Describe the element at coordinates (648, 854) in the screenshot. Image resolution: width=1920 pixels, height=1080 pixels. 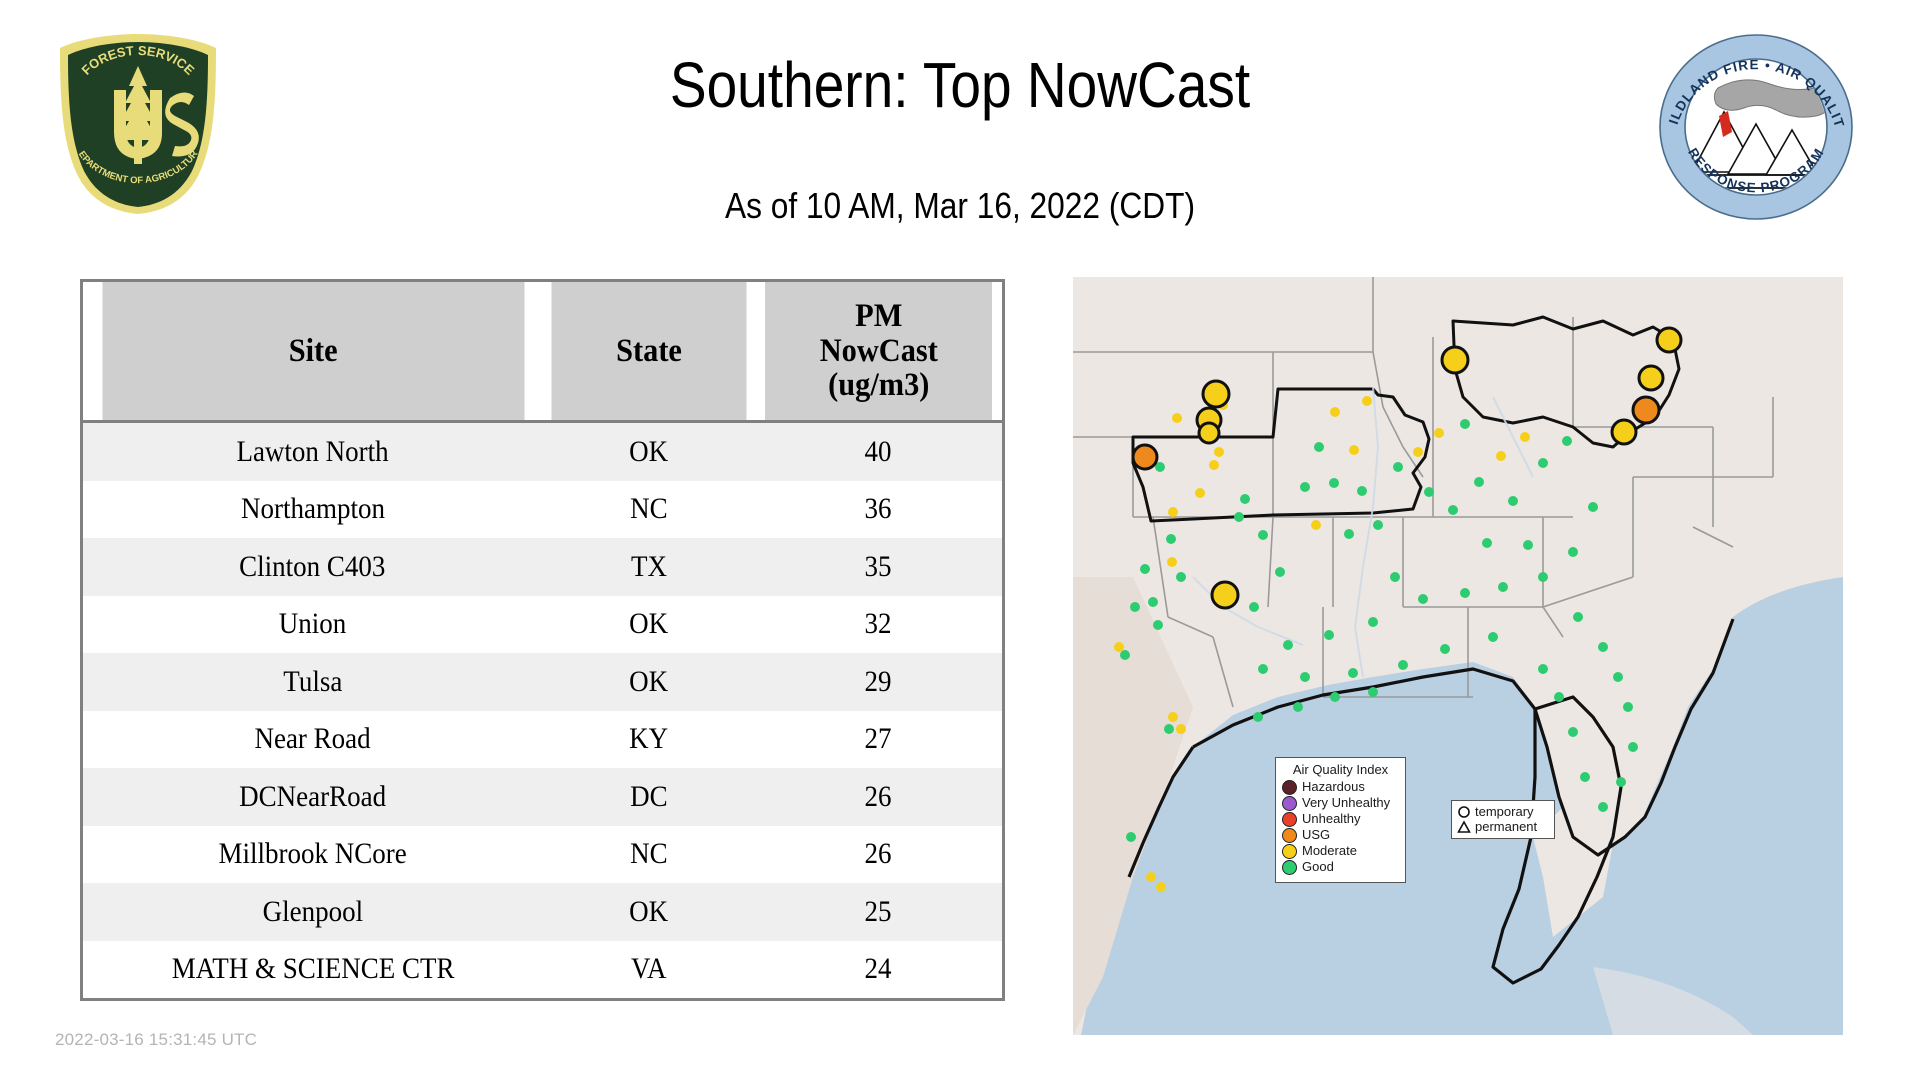
I see `table-cell-state: NC` at that location.